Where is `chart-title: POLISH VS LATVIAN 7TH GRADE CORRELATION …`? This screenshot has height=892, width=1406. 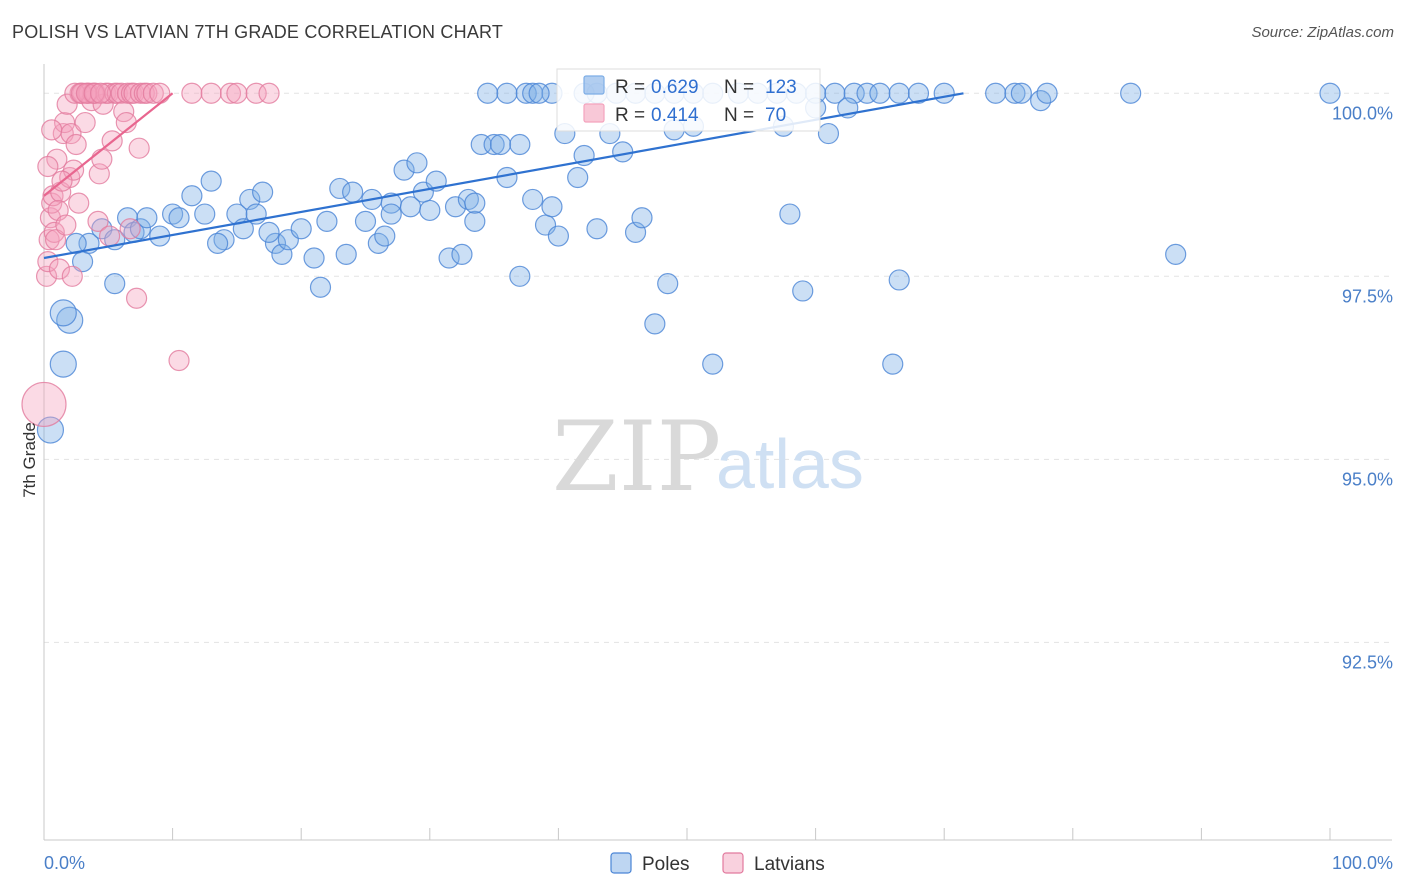 chart-title: POLISH VS LATVIAN 7TH GRADE CORRELATION … is located at coordinates (258, 32).